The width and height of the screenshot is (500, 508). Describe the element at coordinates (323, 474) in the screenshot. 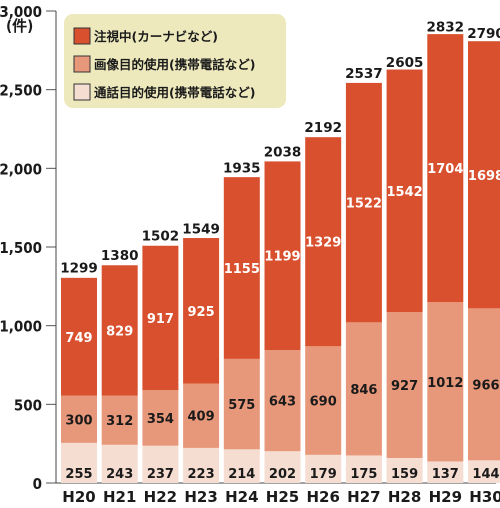

I see `bar-value-label: 179` at that location.